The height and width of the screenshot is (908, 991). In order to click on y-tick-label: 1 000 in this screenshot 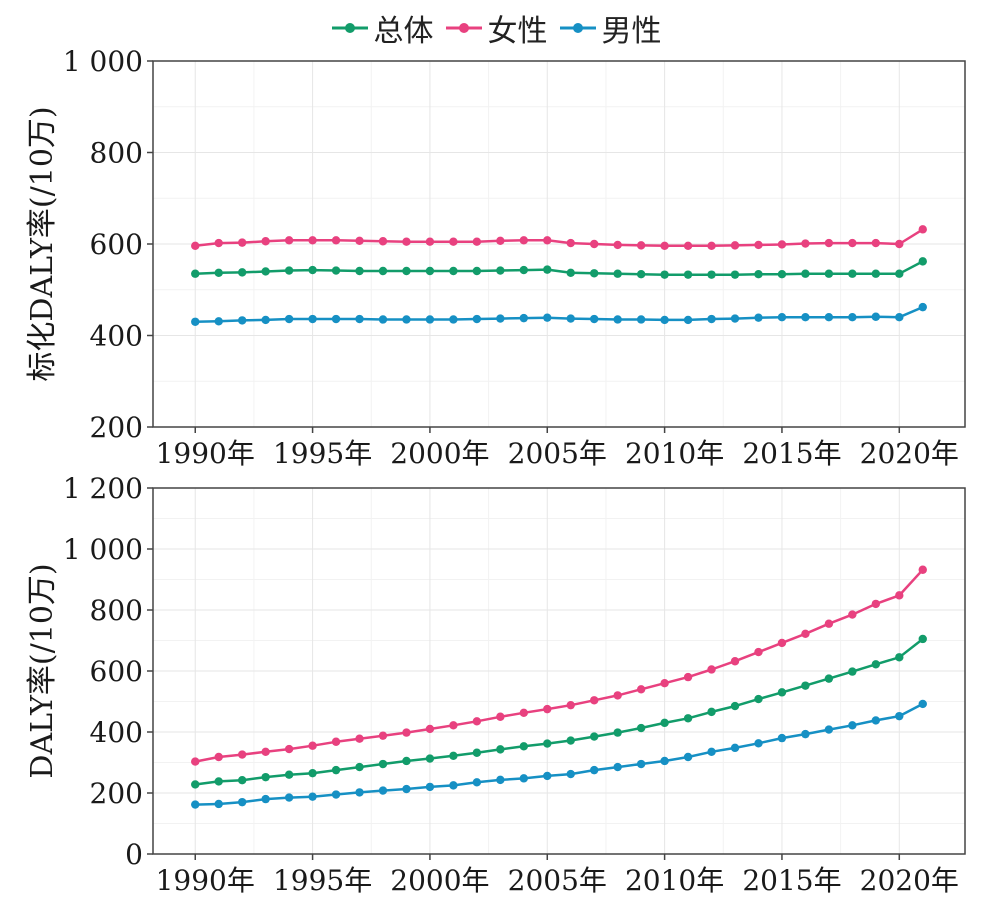, I will do `click(103, 61)`.